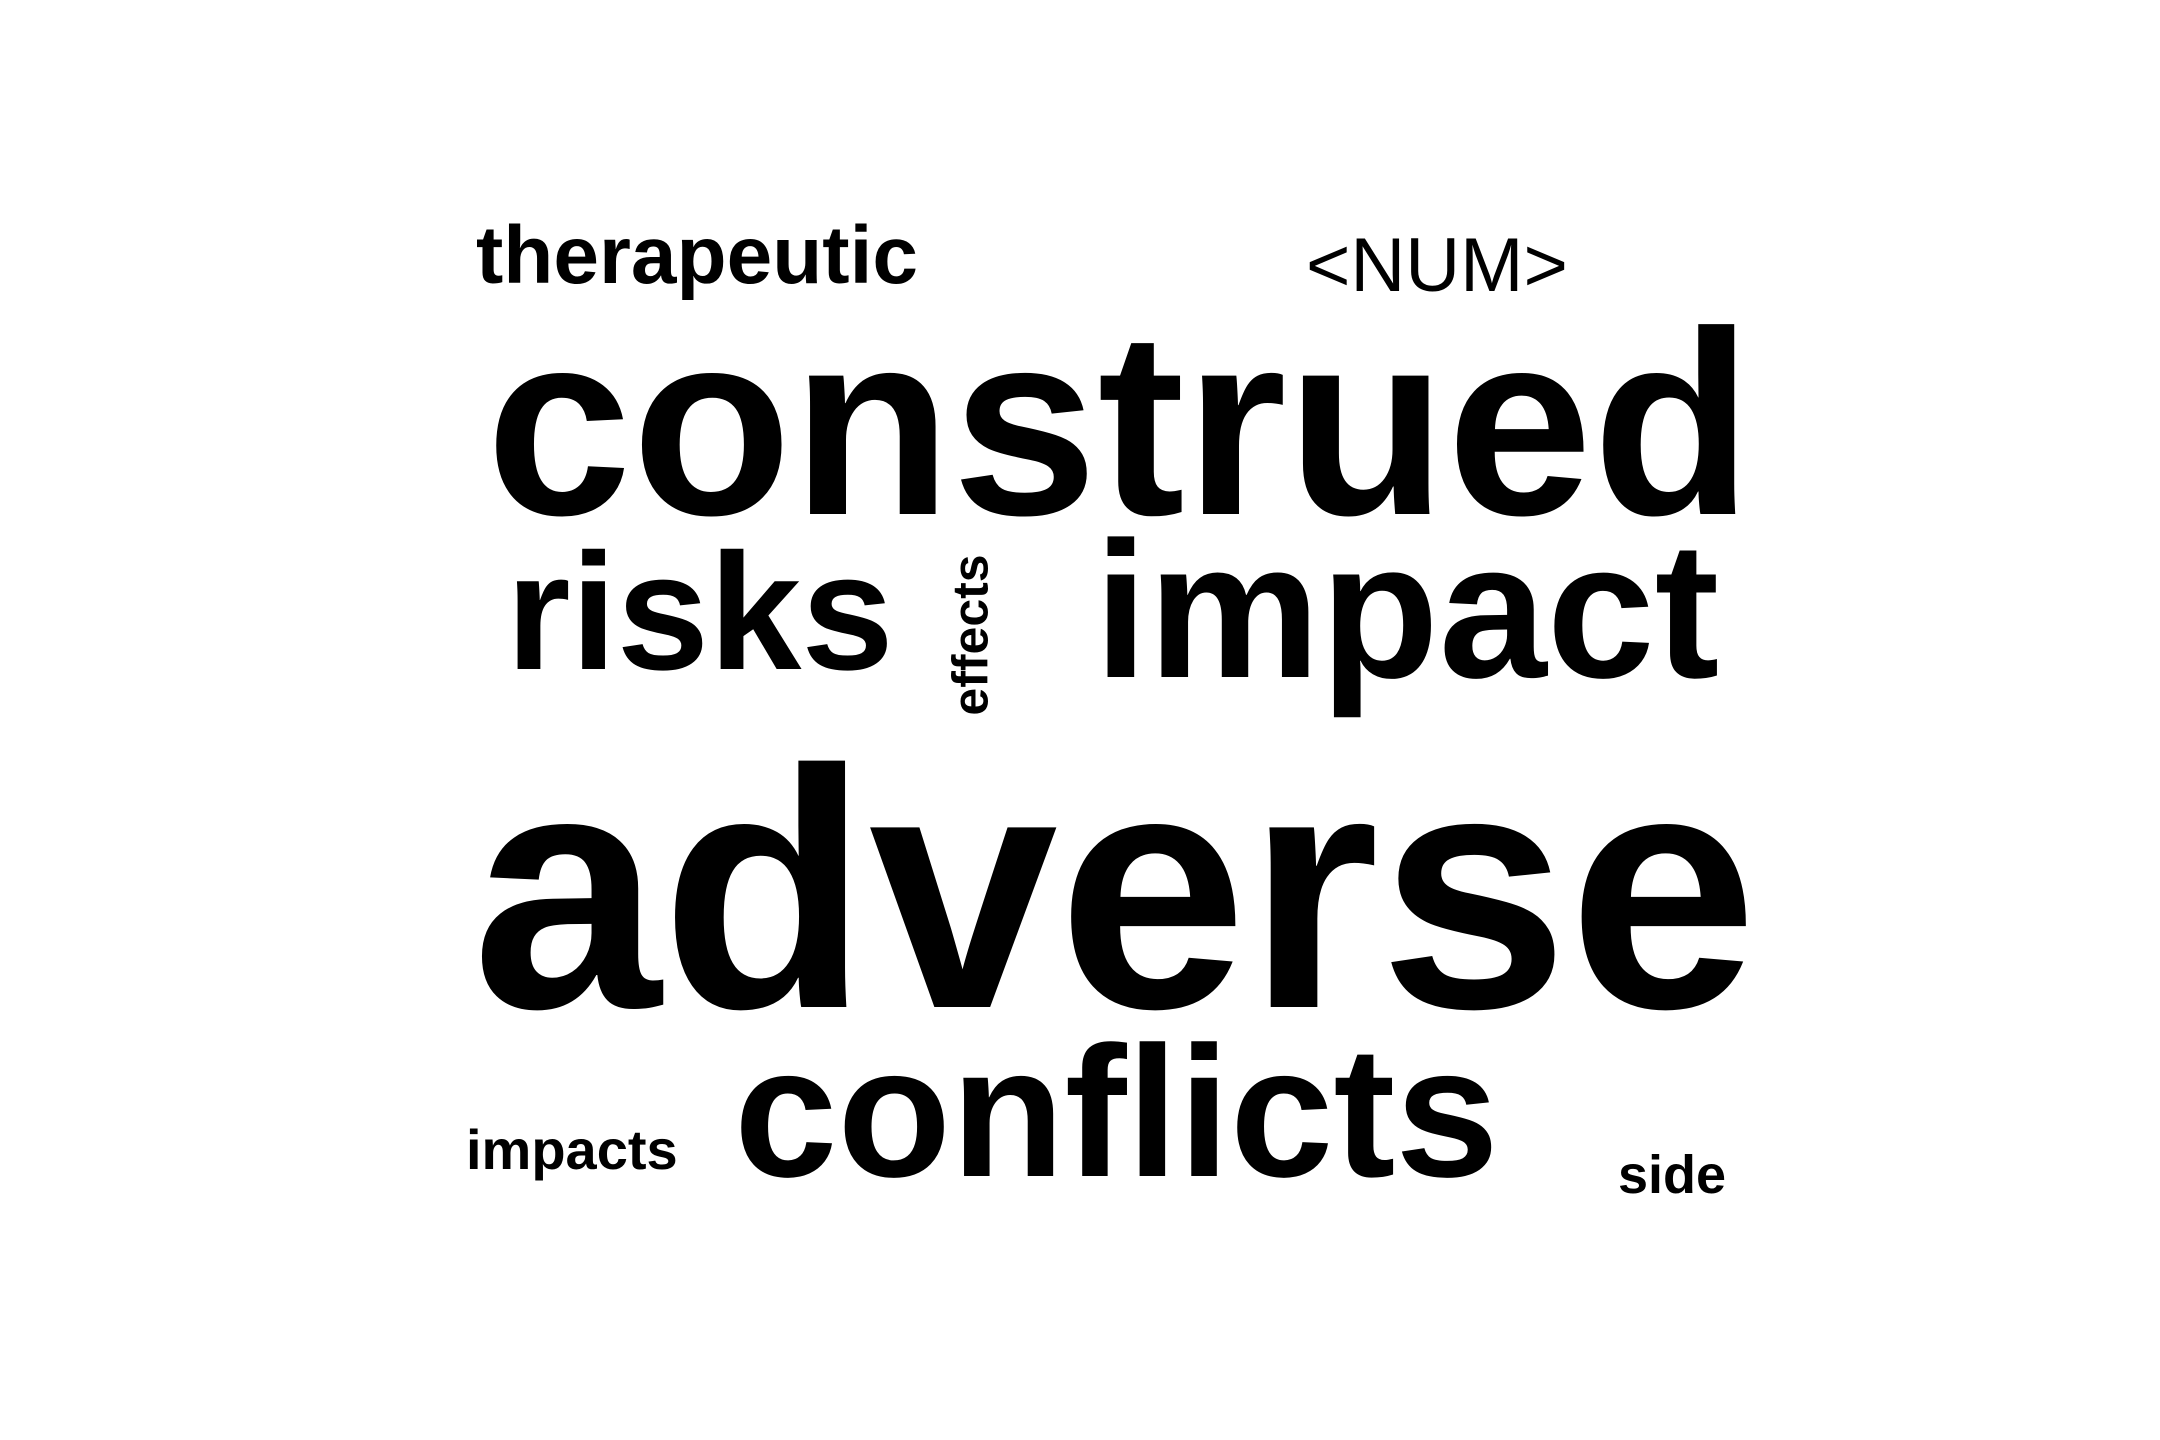 Image resolution: width=2160 pixels, height=1440 pixels. I want to click on word-therapeutic: therapeutic, so click(697, 255).